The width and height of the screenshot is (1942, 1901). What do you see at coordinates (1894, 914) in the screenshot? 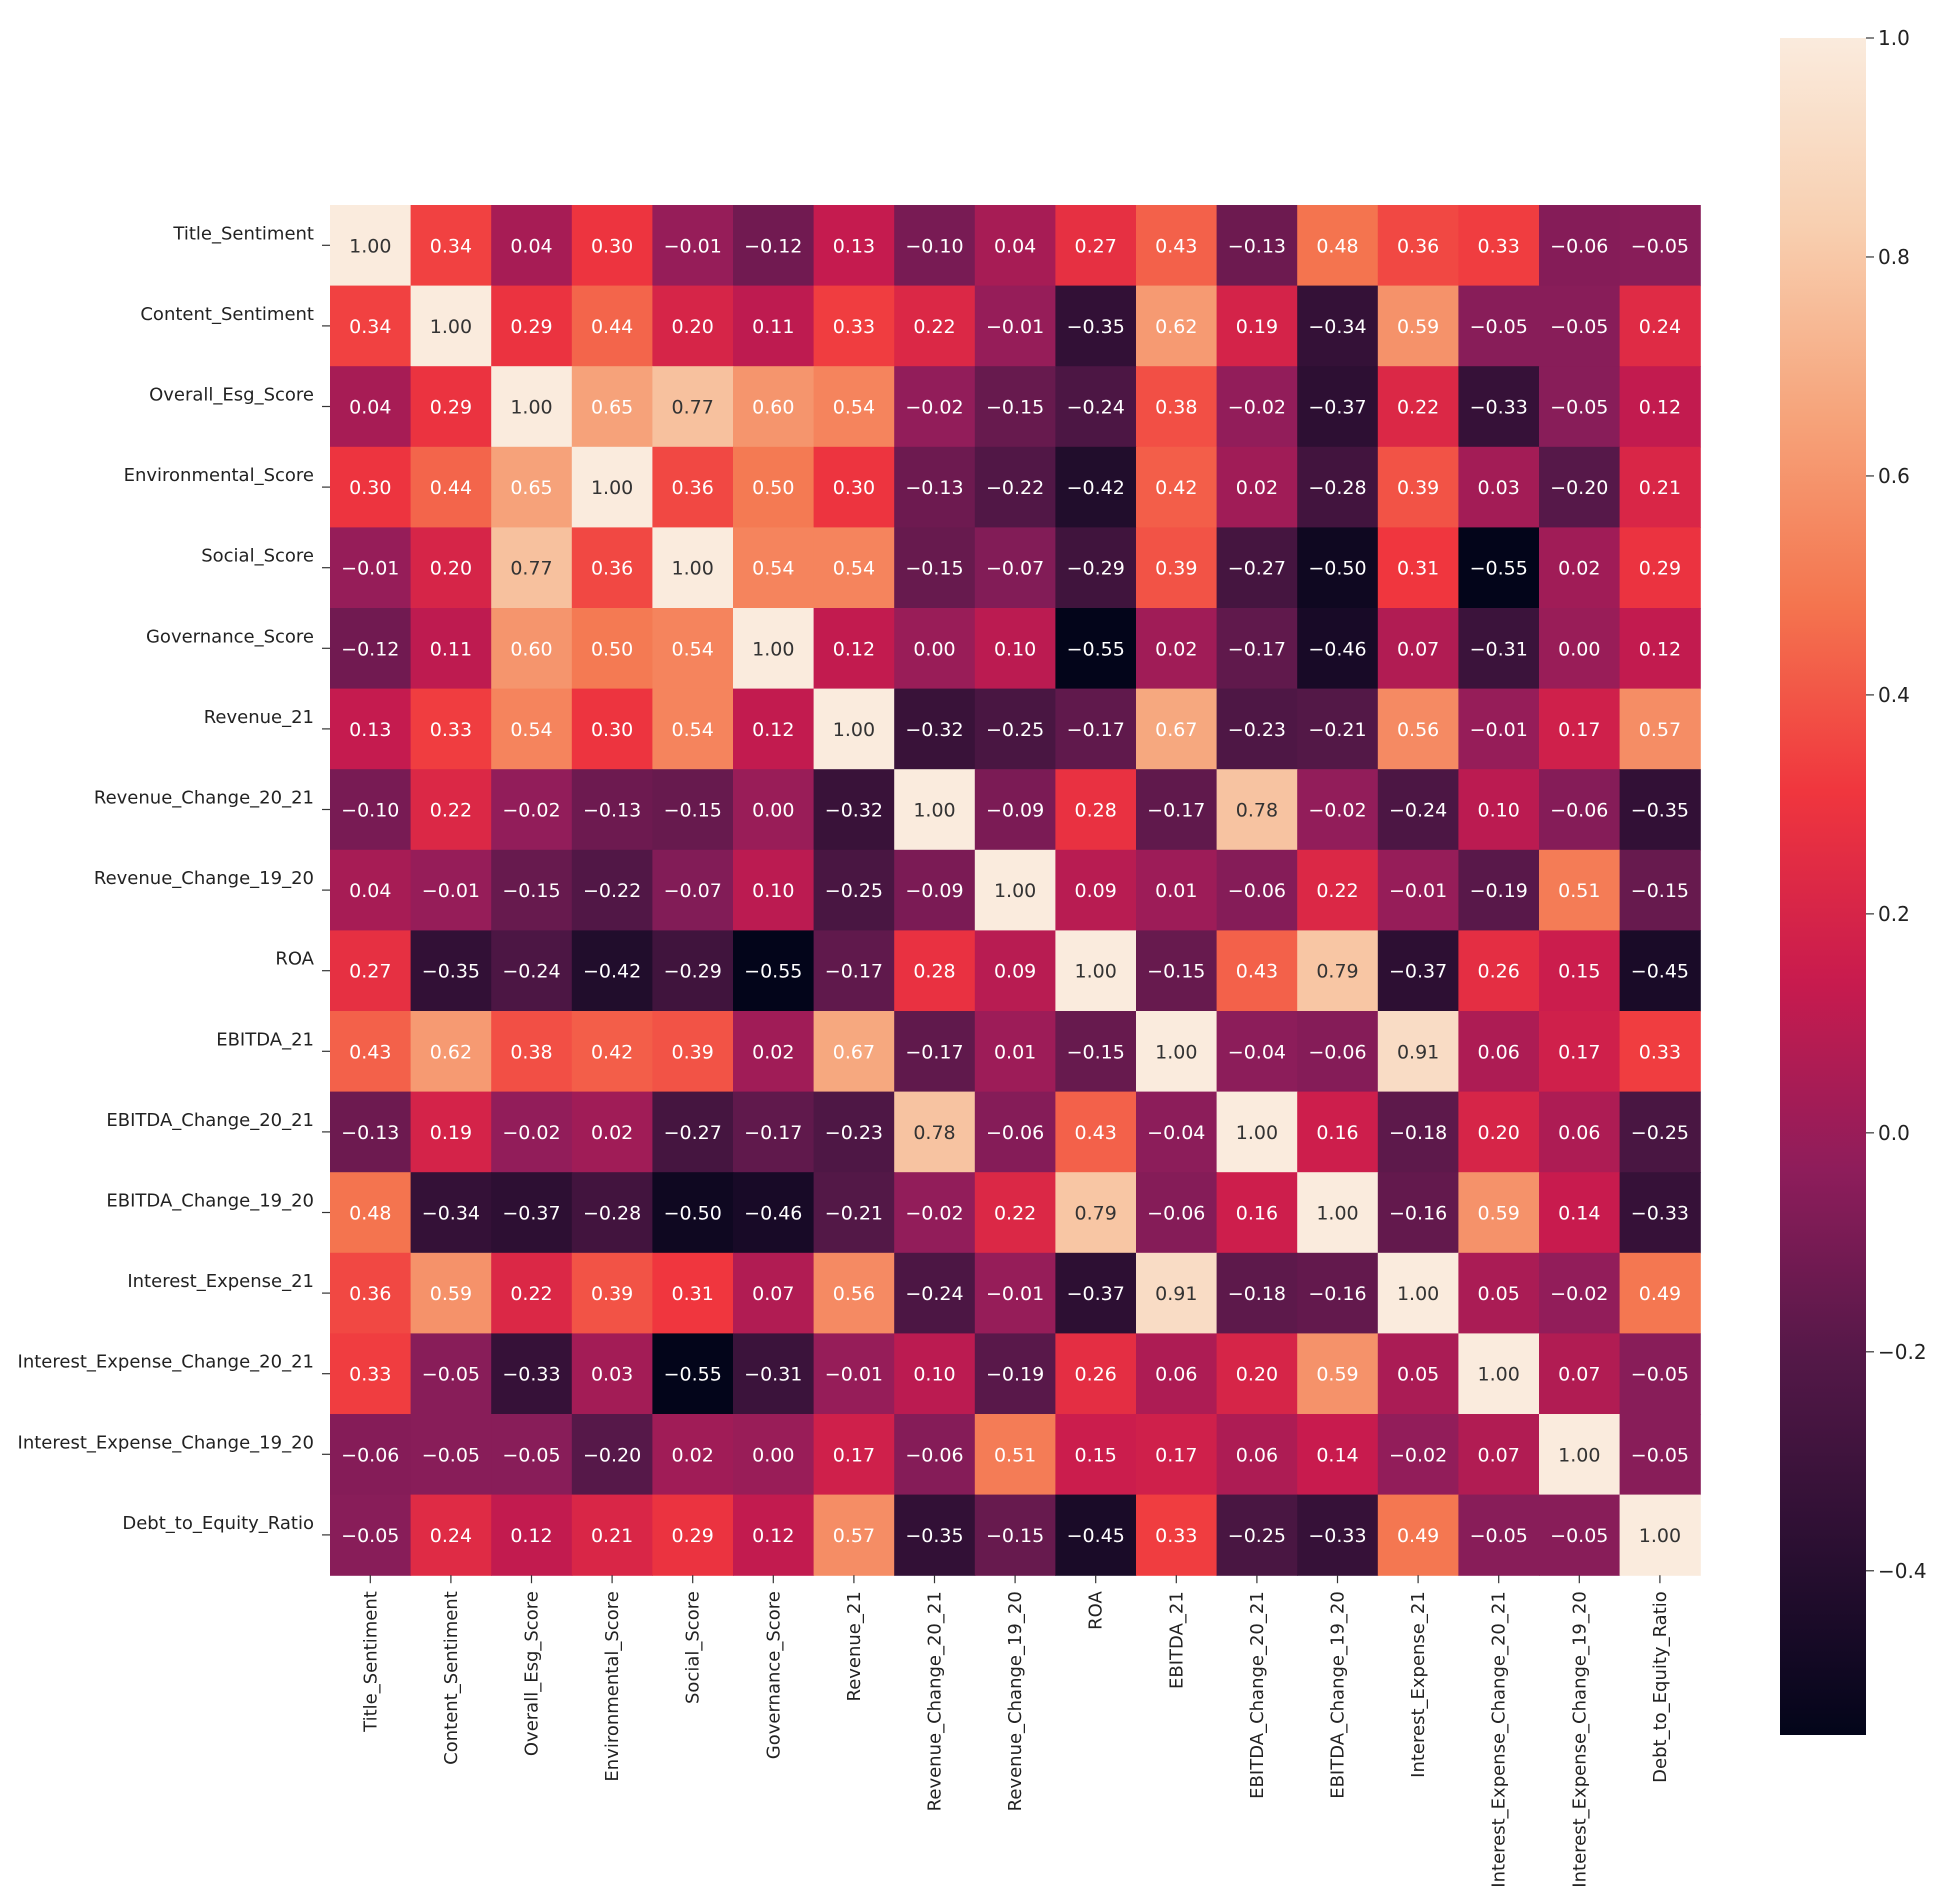
I see `colorbar-tick-label: 0.2` at bounding box center [1894, 914].